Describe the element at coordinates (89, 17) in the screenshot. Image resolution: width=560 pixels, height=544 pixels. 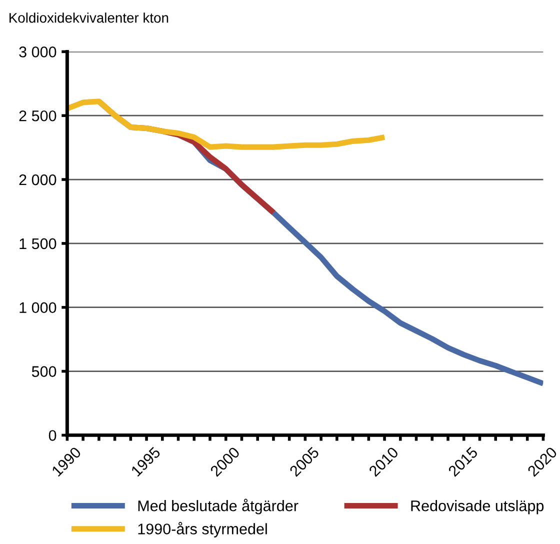
I see `y-axis-title: Koldioxidekvivalenter kton` at that location.